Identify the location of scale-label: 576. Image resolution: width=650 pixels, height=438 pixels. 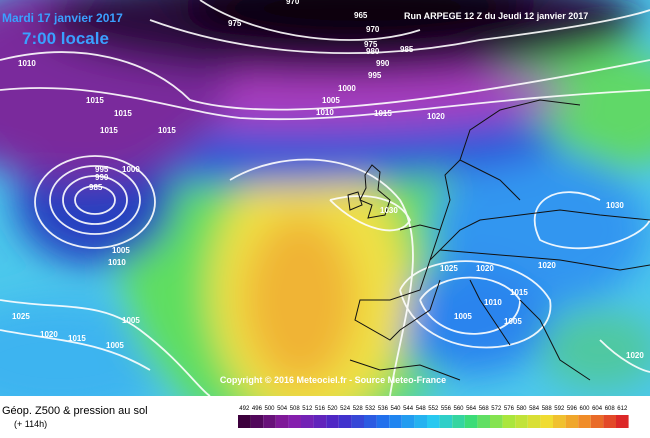
(509, 409).